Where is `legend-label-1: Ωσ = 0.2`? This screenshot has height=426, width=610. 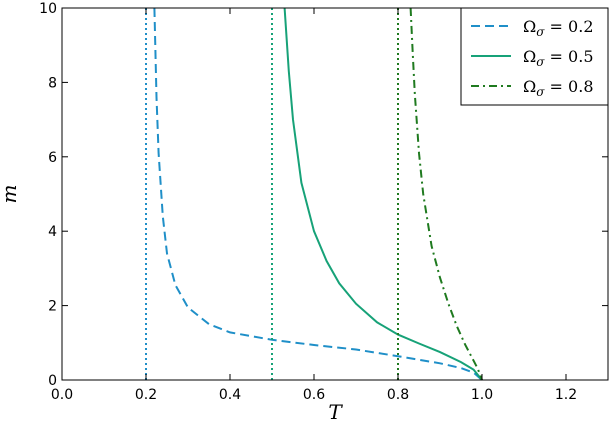
legend-label-1: Ωσ = 0.2 is located at coordinates (558, 28).